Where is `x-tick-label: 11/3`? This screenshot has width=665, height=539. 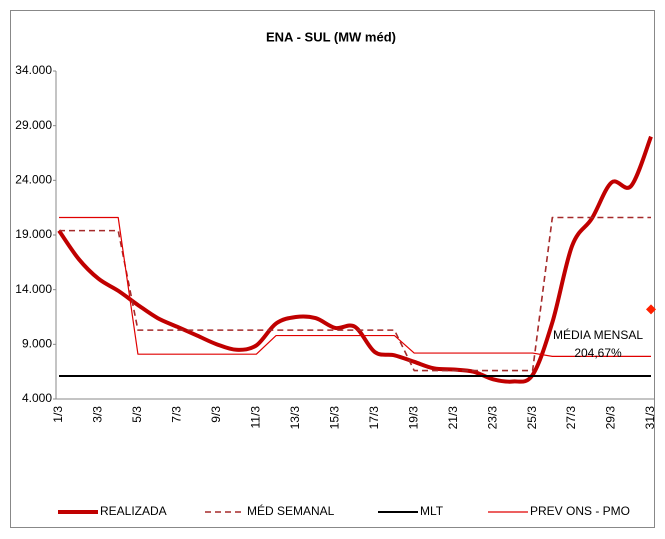
x-tick-label: 11/3 is located at coordinates (256, 417).